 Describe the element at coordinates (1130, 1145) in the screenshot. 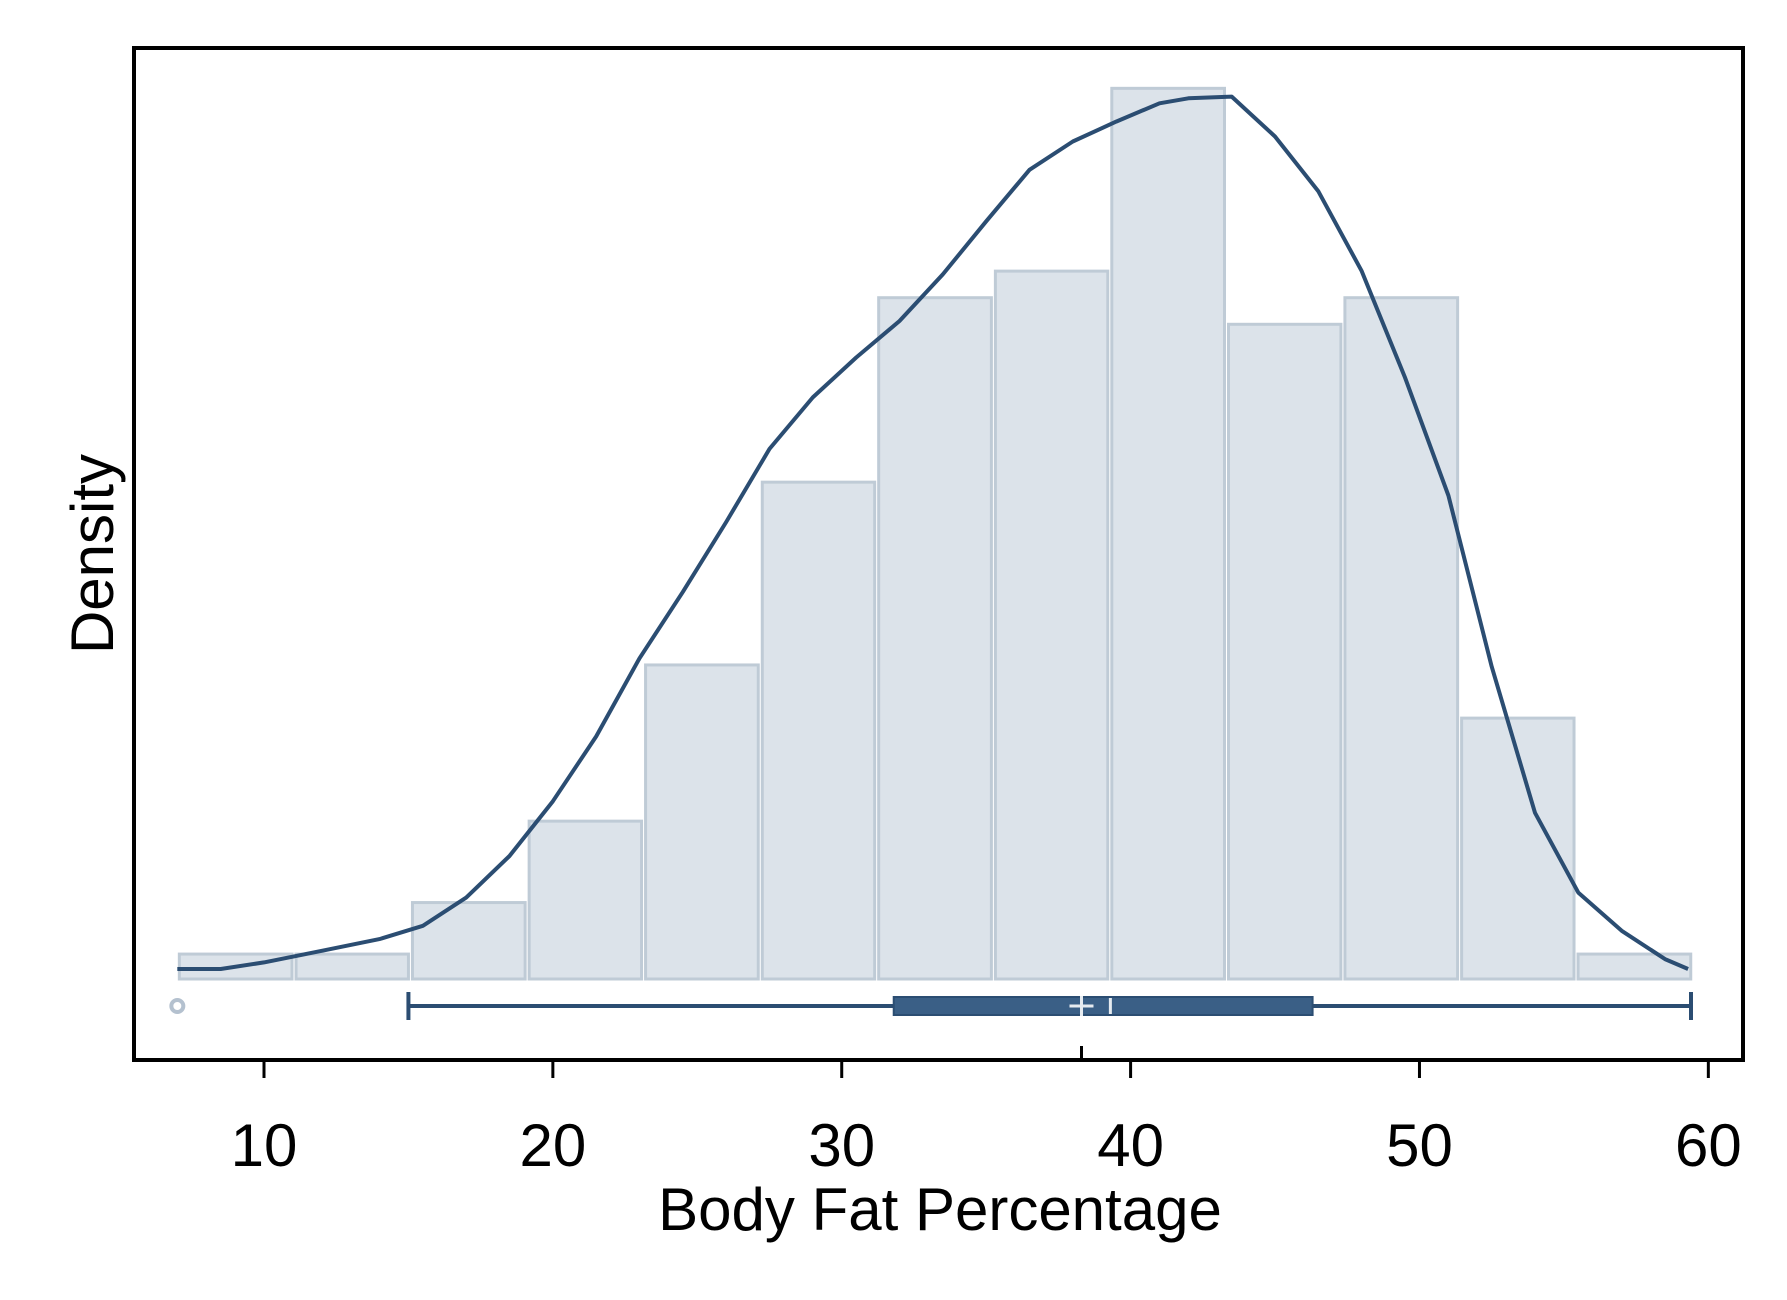

I see `x-tick-label: 40` at that location.